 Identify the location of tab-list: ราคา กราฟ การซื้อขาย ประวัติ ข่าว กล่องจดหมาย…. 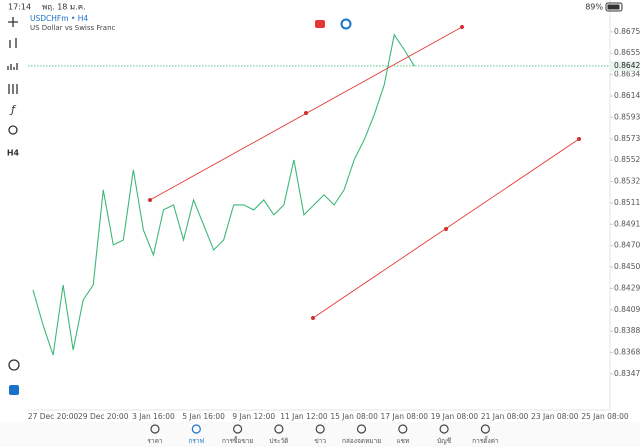
(323, 434).